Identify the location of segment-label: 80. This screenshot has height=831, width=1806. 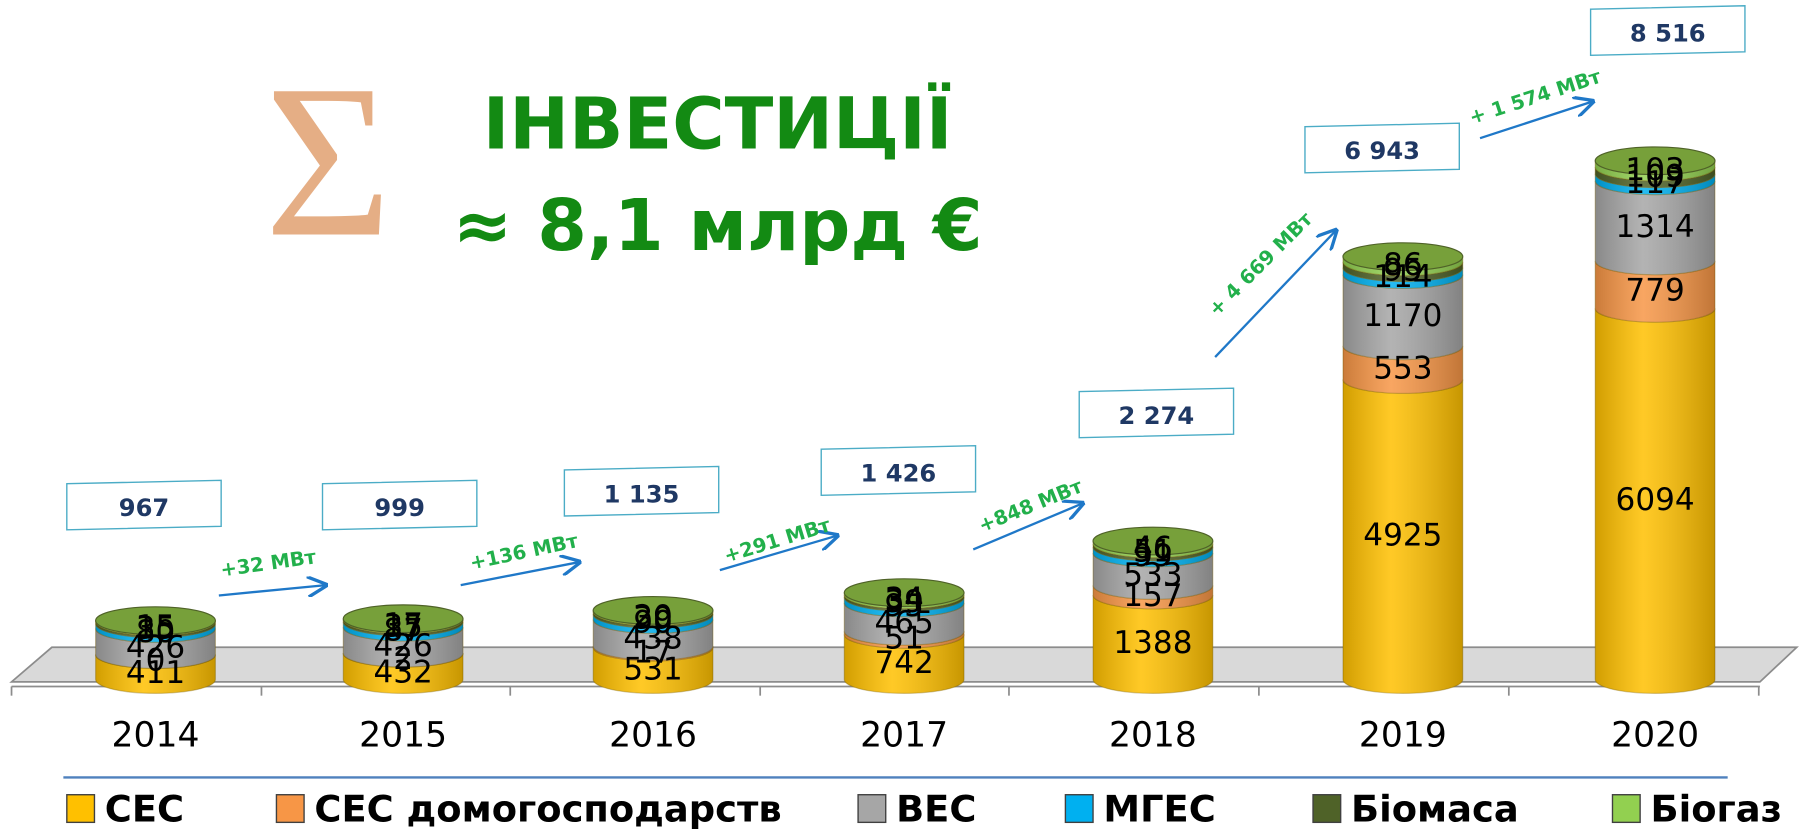
(156, 632).